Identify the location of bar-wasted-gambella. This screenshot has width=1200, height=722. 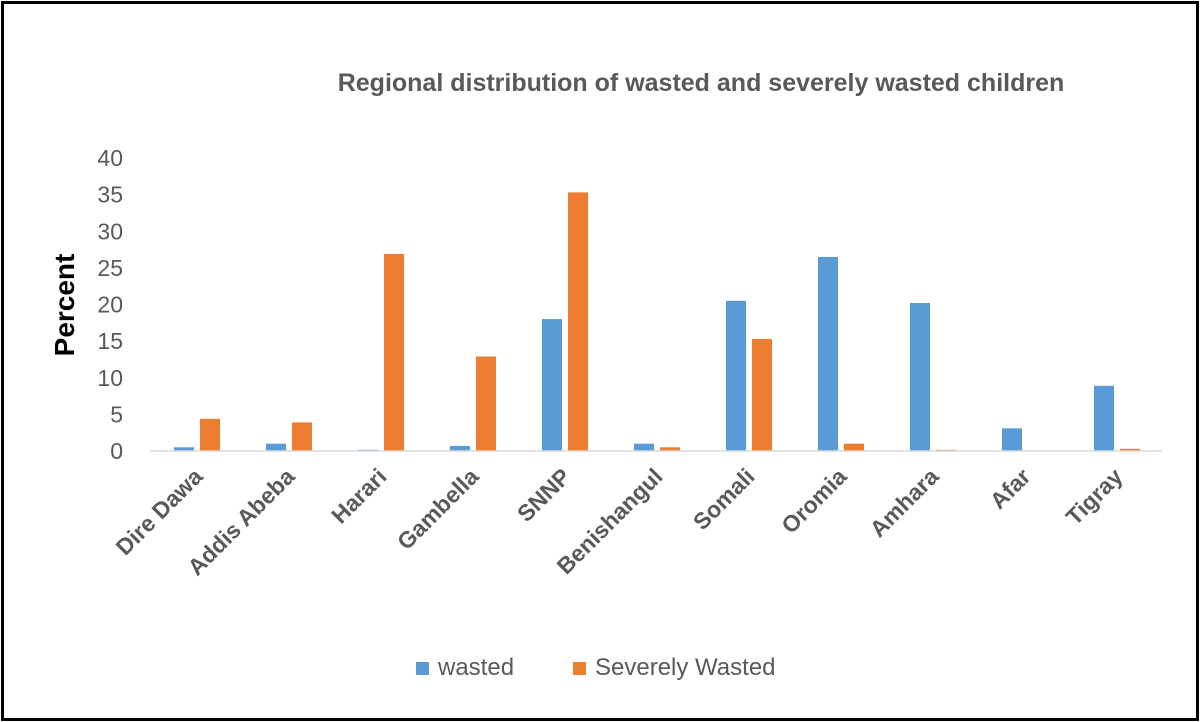
(460, 448).